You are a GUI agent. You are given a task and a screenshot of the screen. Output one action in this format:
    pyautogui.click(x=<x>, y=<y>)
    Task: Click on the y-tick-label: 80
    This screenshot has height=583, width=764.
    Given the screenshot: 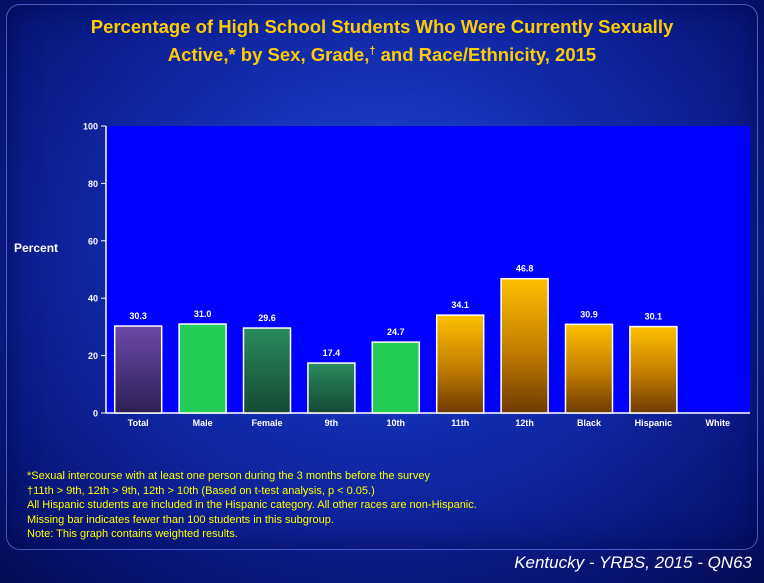 What is the action you would take?
    pyautogui.click(x=93, y=184)
    